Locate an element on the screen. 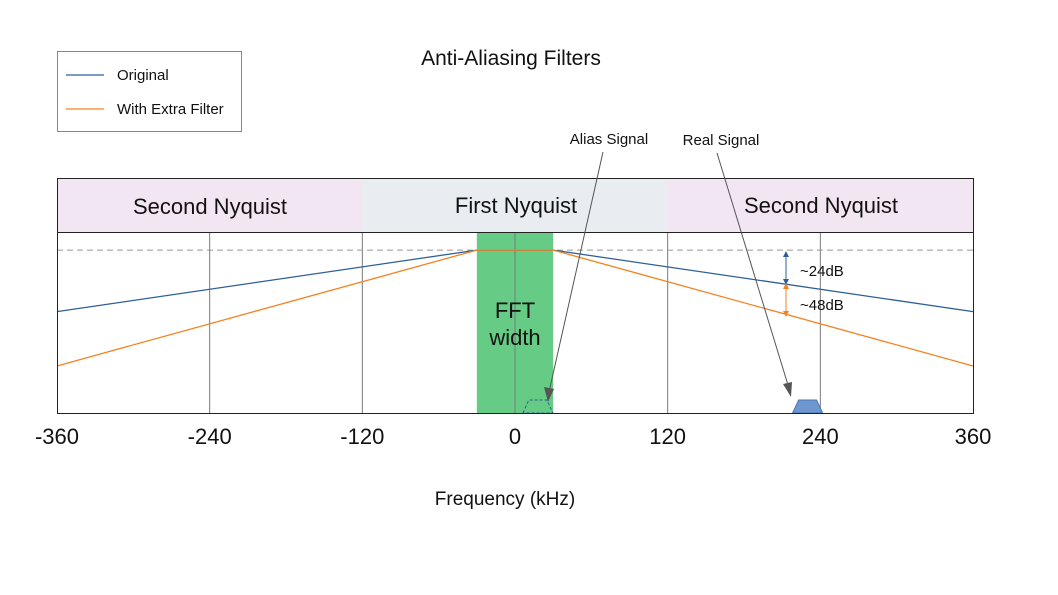 Image resolution: width=1058 pixels, height=595 pixels. db48-arrowhead-top is located at coordinates (786, 286).